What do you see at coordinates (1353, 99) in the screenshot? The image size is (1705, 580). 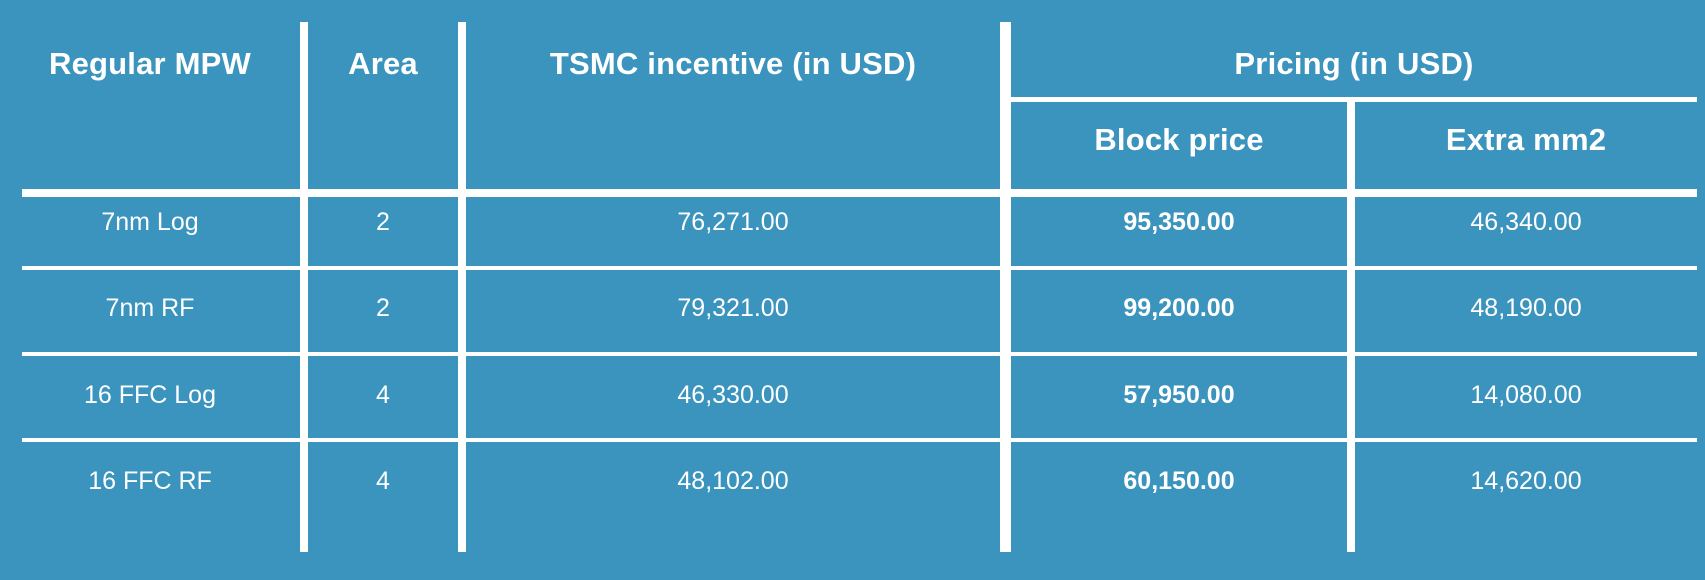 I see `pricing-group-rule` at bounding box center [1353, 99].